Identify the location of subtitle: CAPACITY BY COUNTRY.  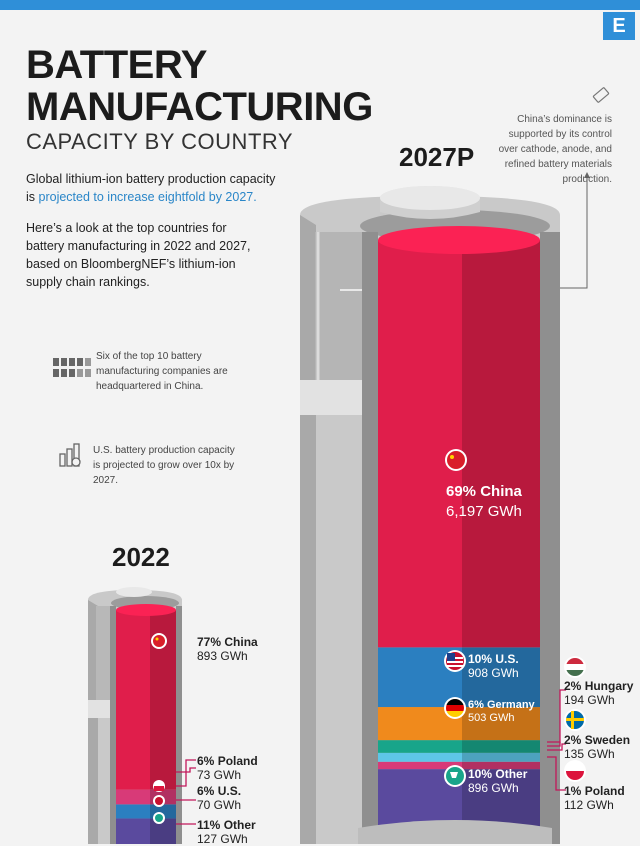
(160, 141).